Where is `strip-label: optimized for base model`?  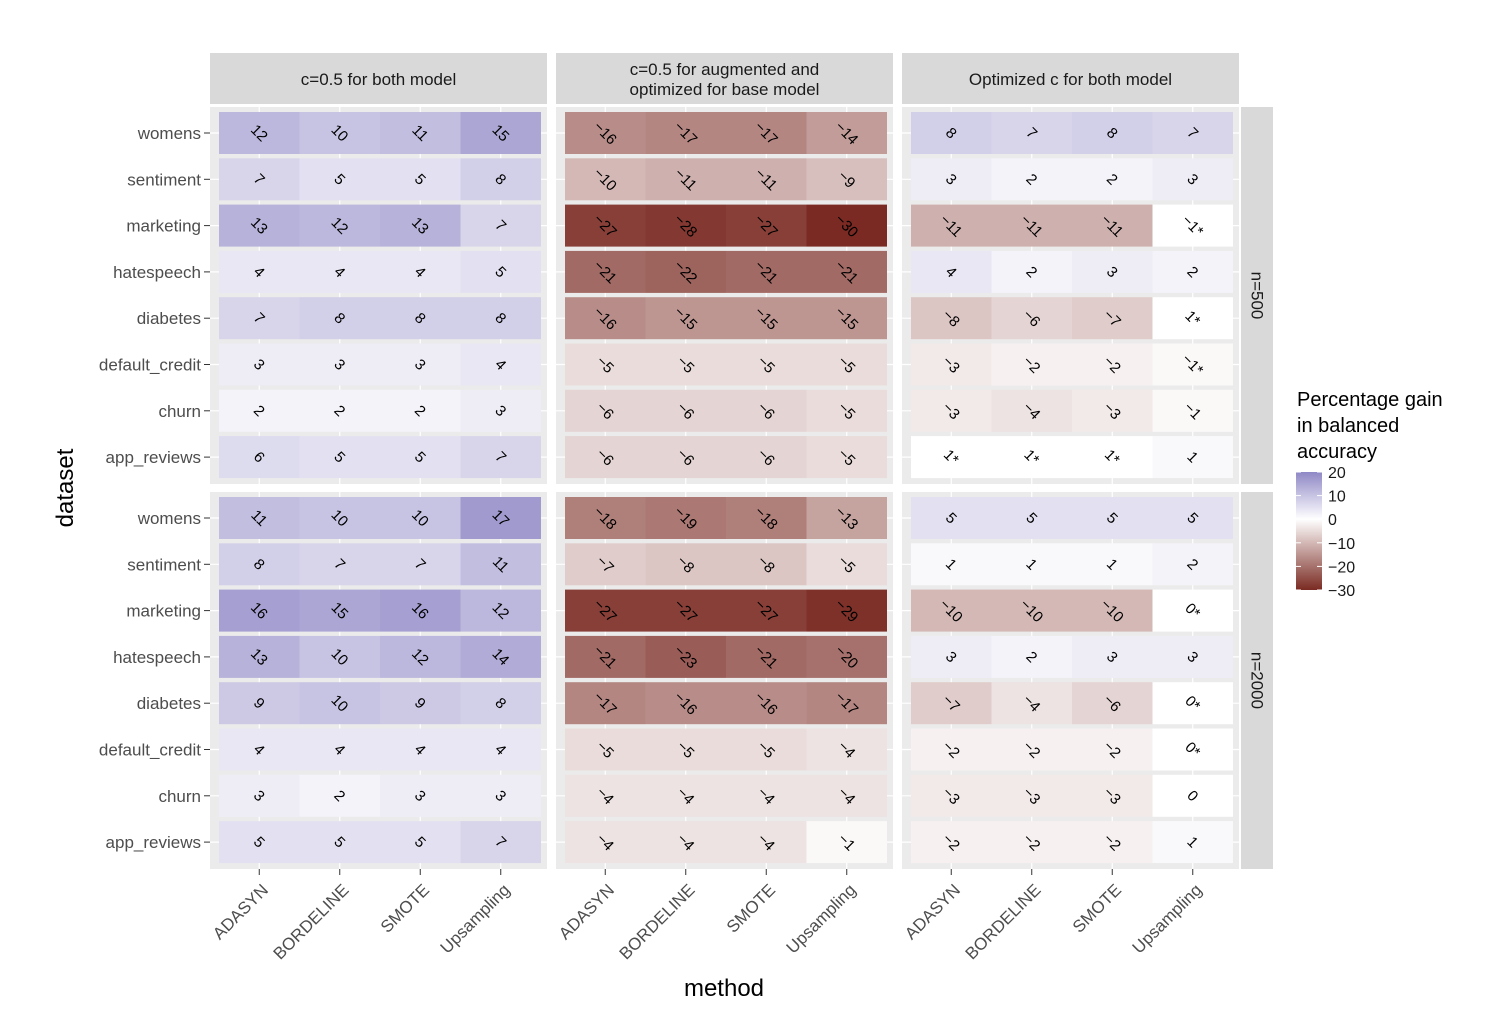
strip-label: optimized for base model is located at coordinates (725, 89).